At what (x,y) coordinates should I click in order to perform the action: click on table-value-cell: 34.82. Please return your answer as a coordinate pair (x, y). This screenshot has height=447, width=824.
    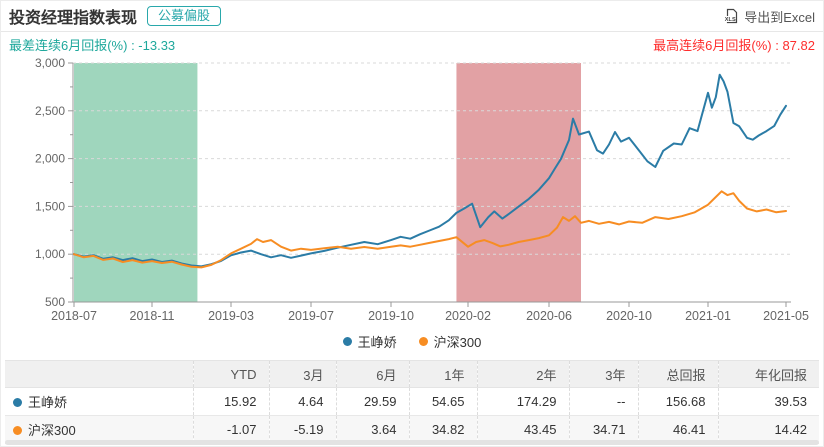
    Looking at the image, I should click on (442, 429).